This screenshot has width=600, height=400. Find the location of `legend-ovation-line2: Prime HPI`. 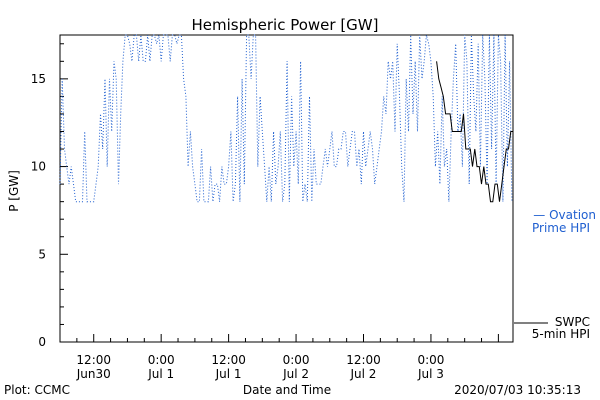

legend-ovation-line2: Prime HPI is located at coordinates (561, 228).